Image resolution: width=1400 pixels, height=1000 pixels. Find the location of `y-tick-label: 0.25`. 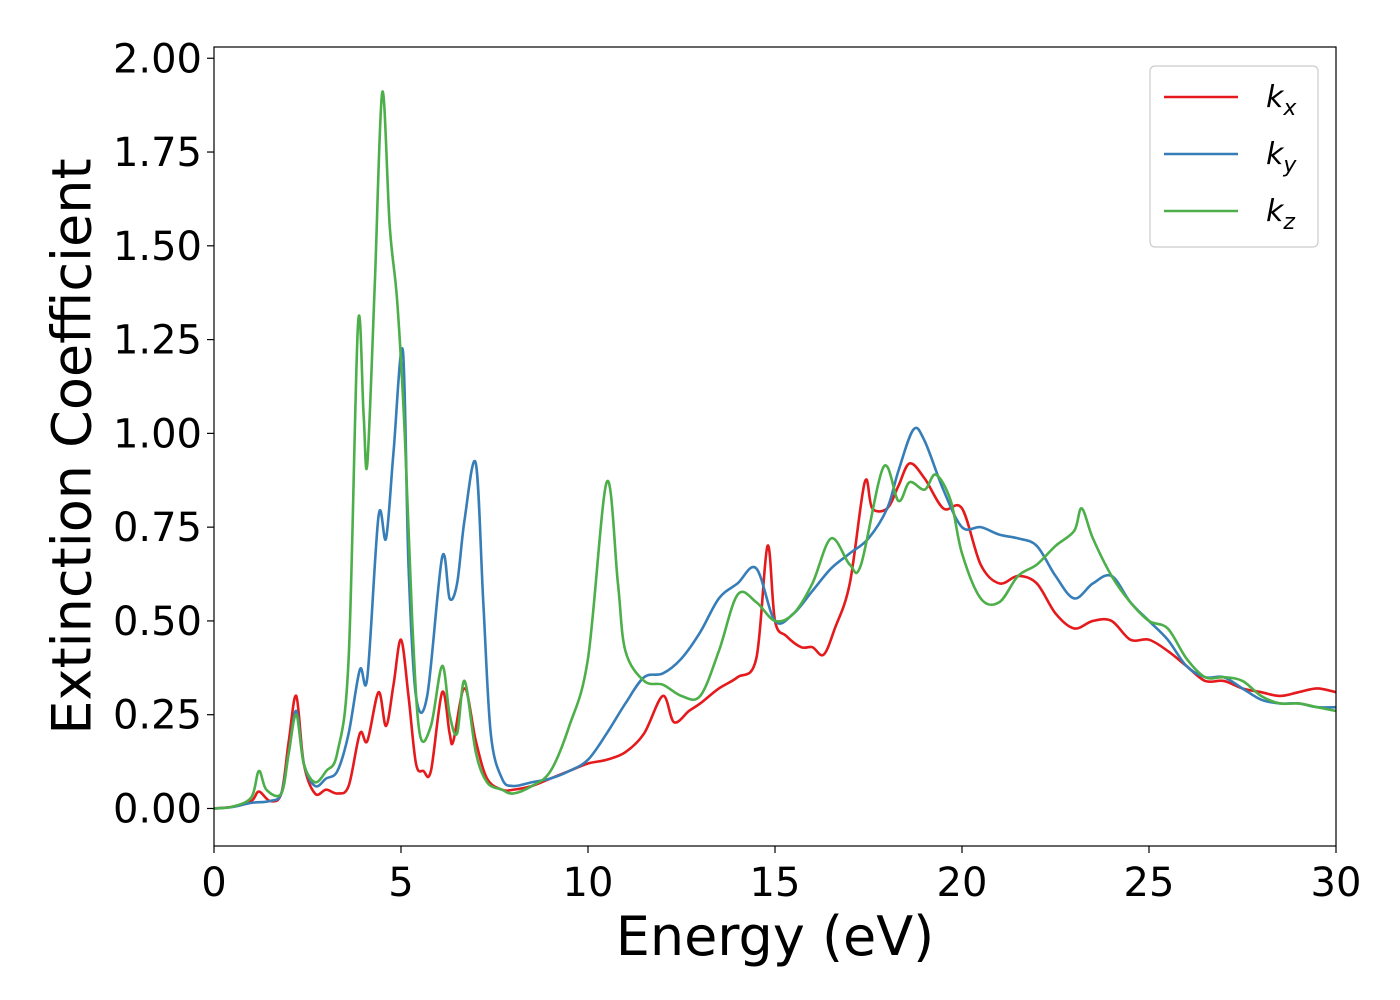

y-tick-label: 0.25 is located at coordinates (157, 716).